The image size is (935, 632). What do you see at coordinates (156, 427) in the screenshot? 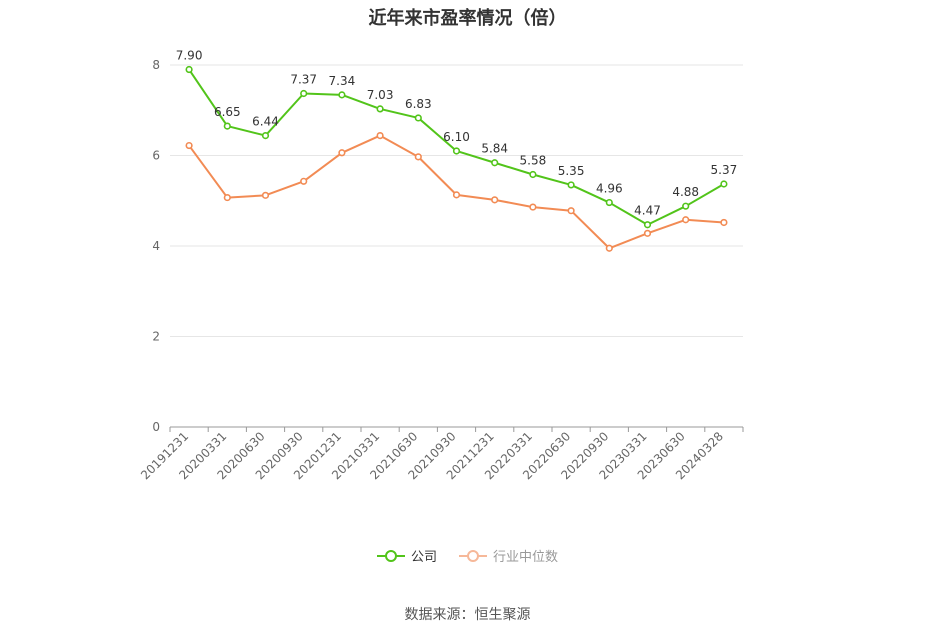
I see `y-tick-label: 0` at bounding box center [156, 427].